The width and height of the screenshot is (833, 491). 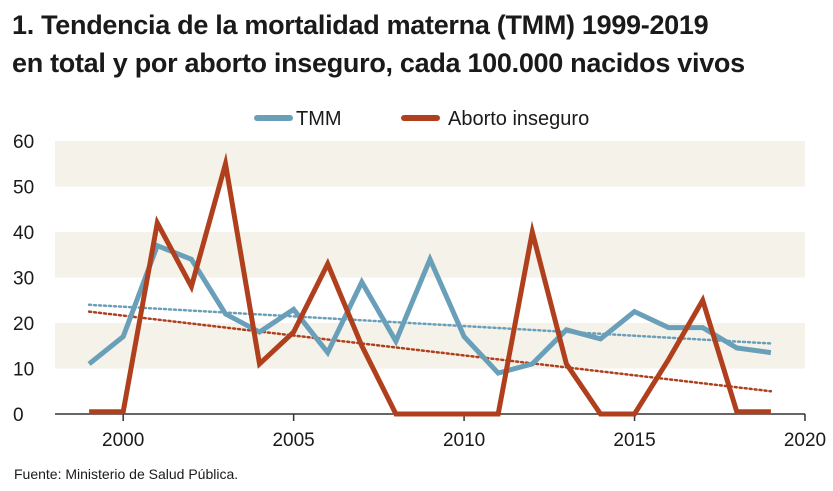 What do you see at coordinates (634, 440) in the screenshot?
I see `x-tick-label-2015: 2015` at bounding box center [634, 440].